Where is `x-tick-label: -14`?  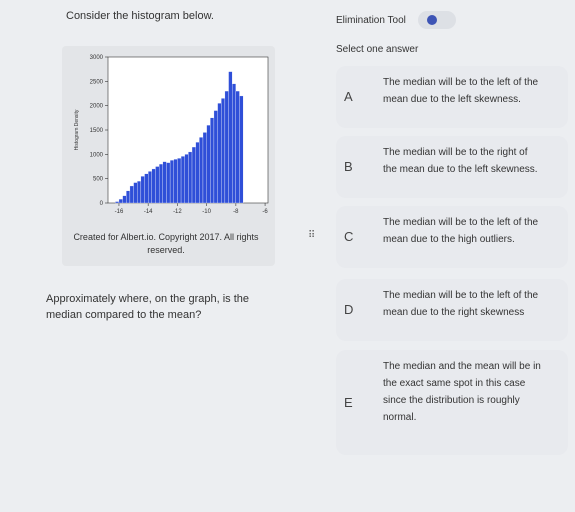 x-tick-label: -14 is located at coordinates (148, 212).